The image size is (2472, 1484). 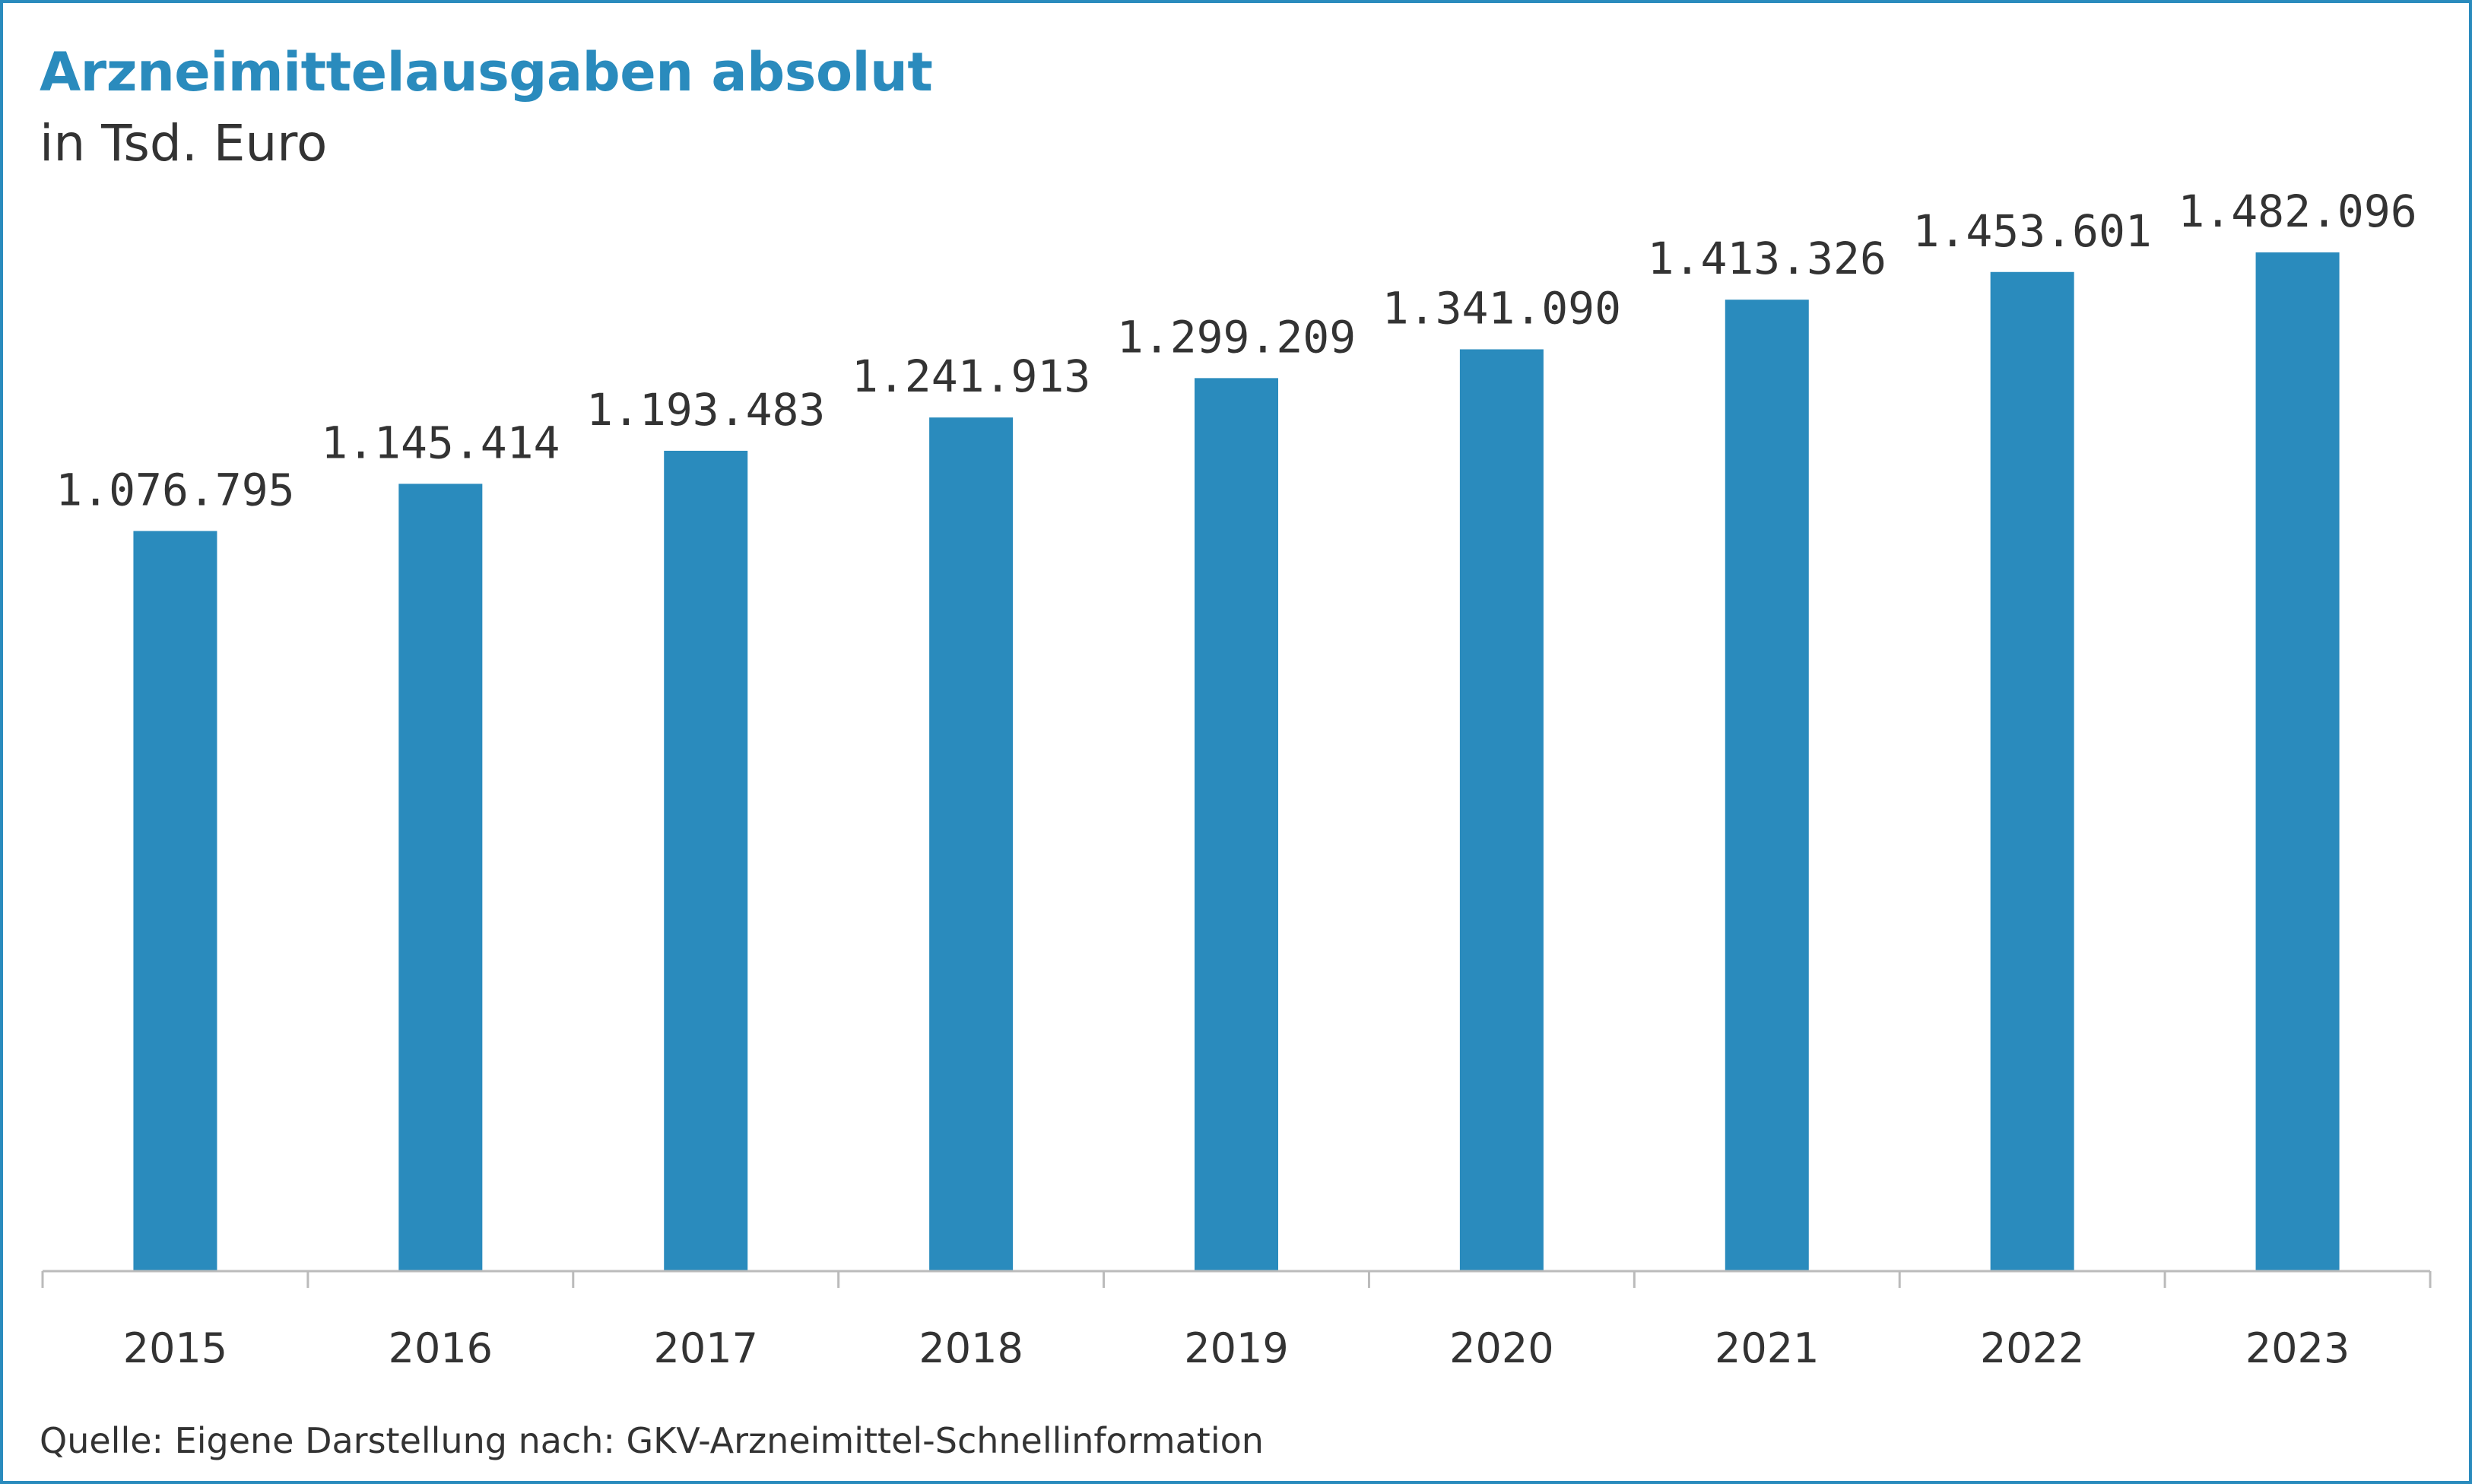 What do you see at coordinates (971, 1348) in the screenshot?
I see `x-tick-label-2018: 2018` at bounding box center [971, 1348].